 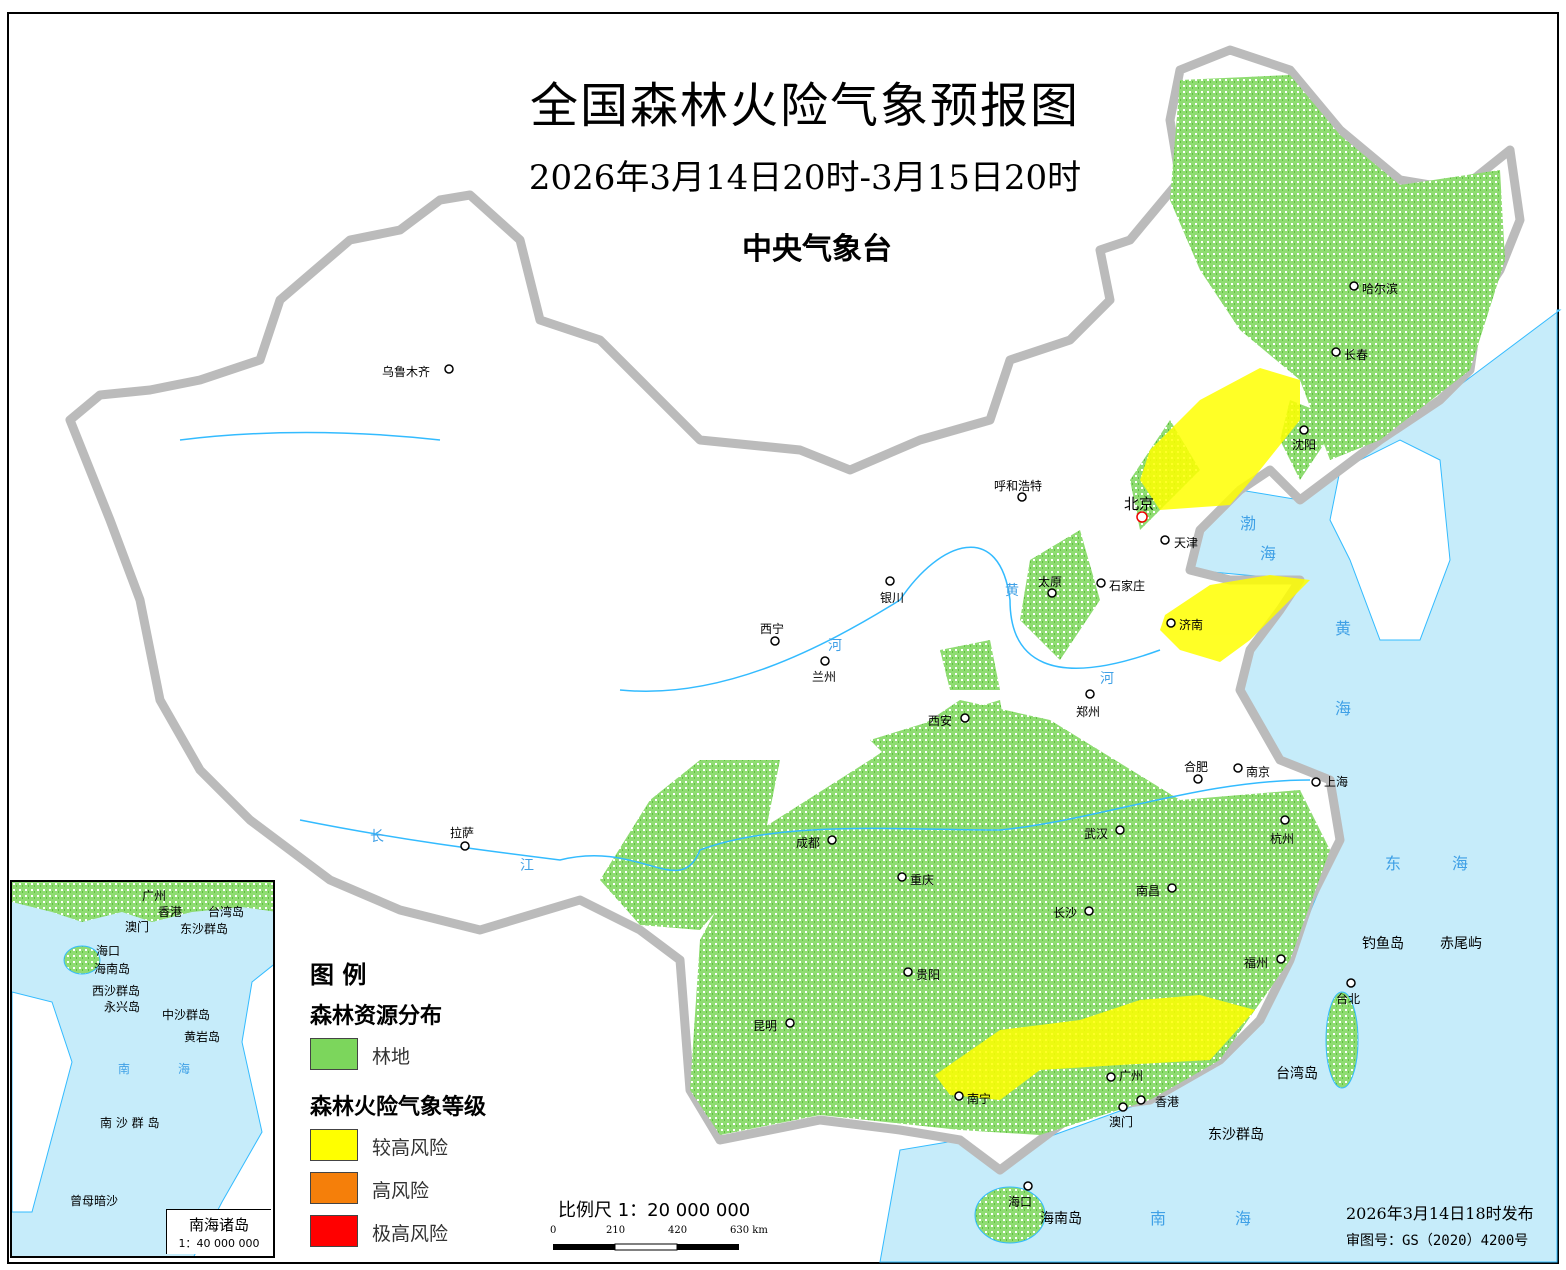 I want to click on city-label: 长沙, so click(x=1065, y=913).